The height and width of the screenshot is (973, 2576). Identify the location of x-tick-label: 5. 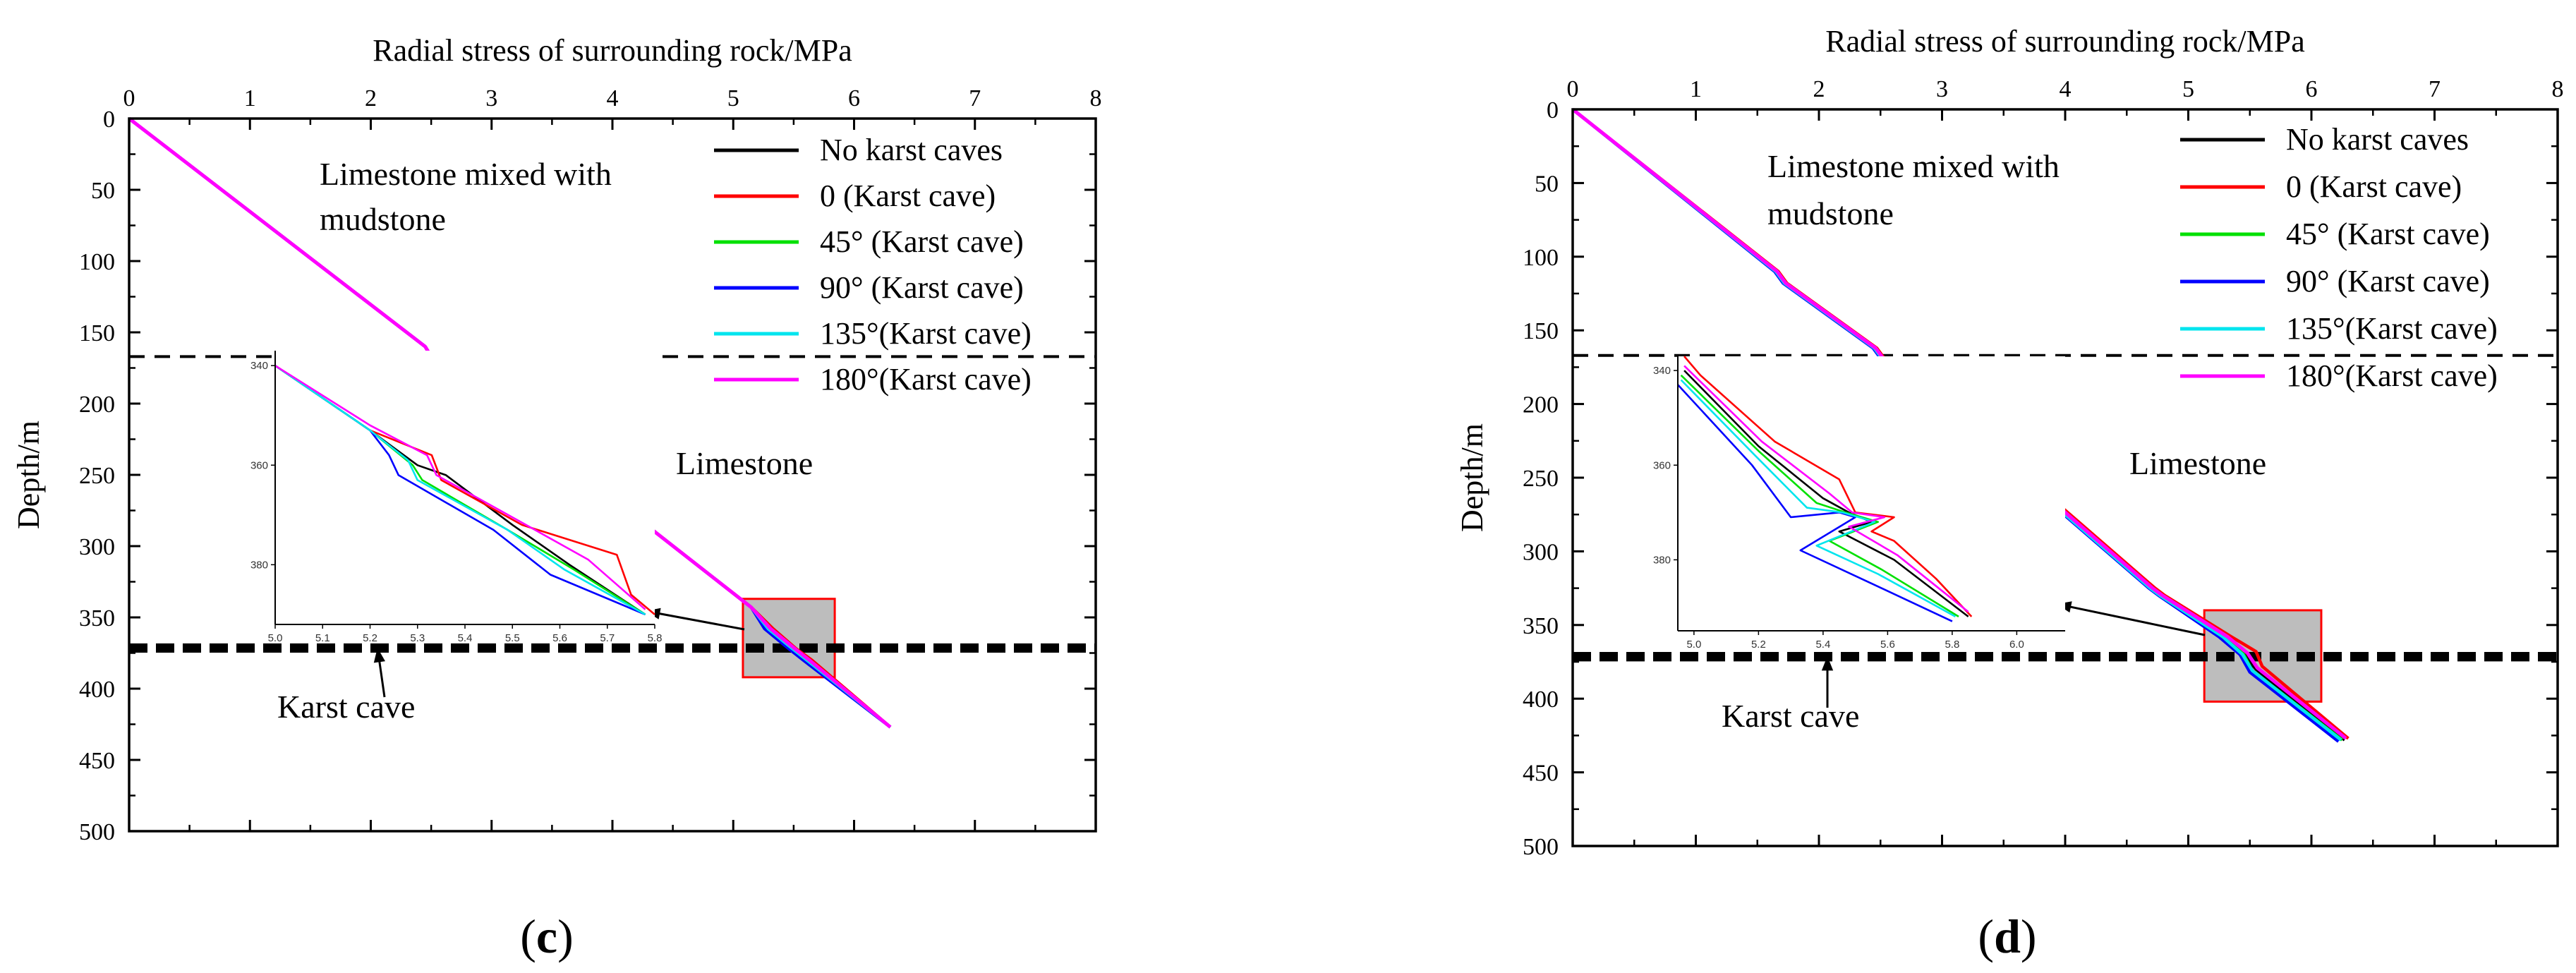
(2188, 89).